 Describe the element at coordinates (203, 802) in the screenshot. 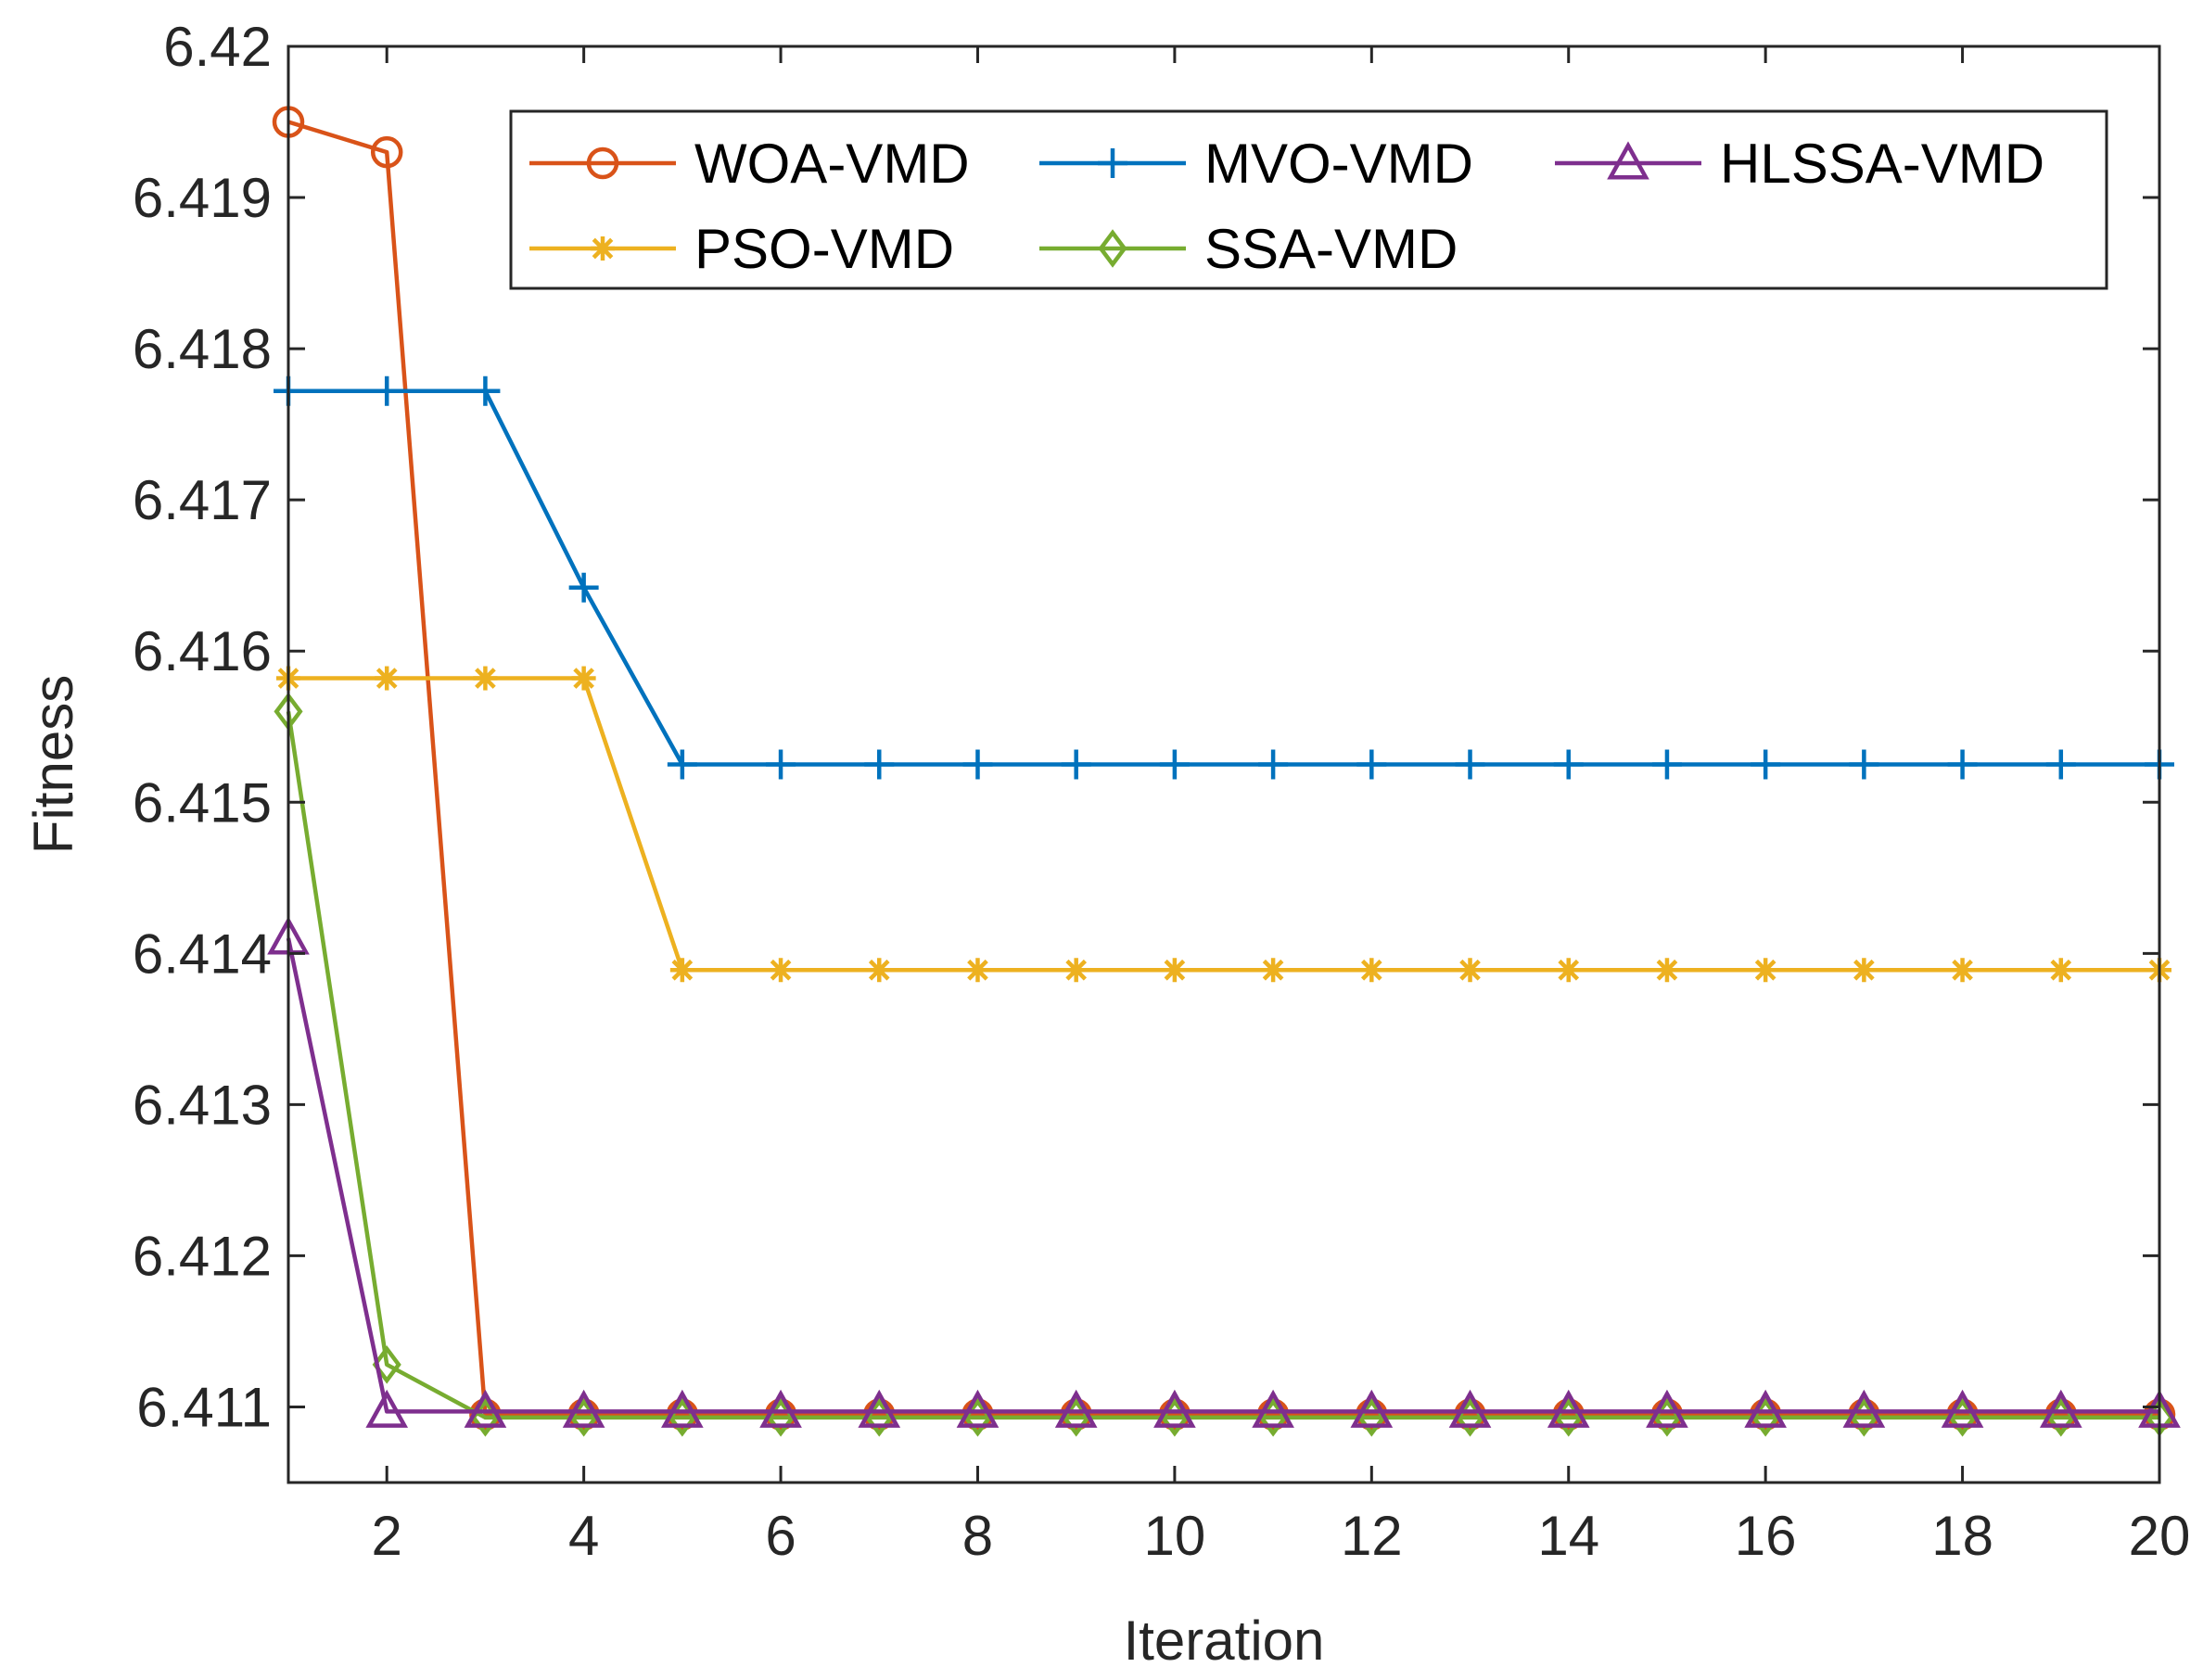

I see `y-tick-label: 6.415` at that location.